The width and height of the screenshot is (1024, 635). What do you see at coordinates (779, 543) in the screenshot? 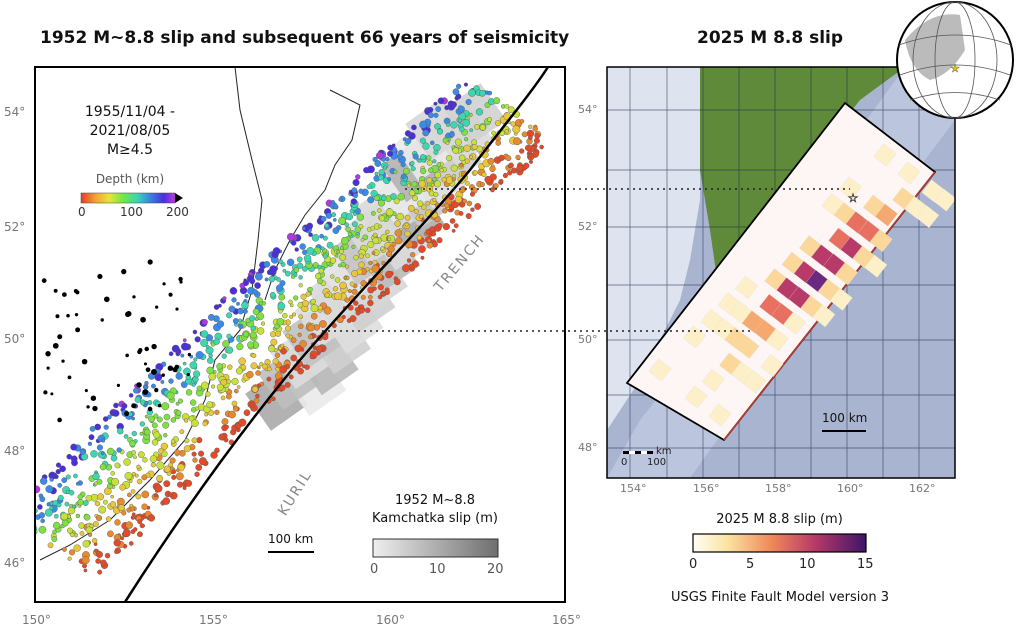
I see `slip-2025-colorbar` at bounding box center [779, 543].